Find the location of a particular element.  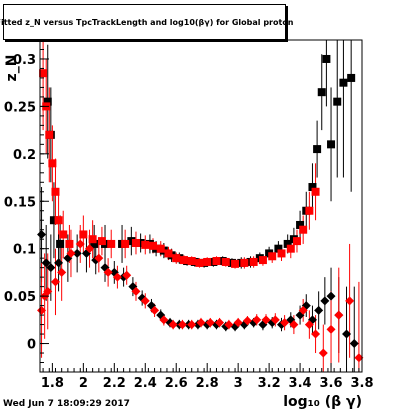

y-tick-label: 0.2 is located at coordinates (24, 155).